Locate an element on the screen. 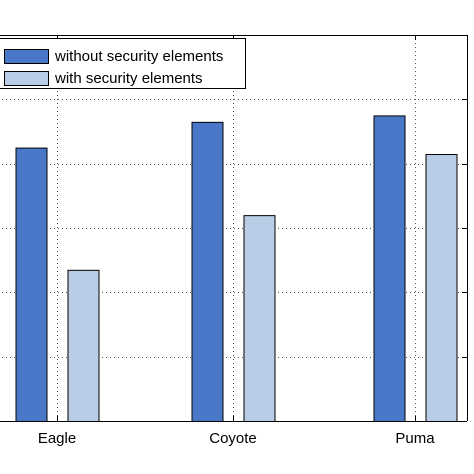 This screenshot has height=474, width=474. legend-label-series-1: without security elements is located at coordinates (138, 56).